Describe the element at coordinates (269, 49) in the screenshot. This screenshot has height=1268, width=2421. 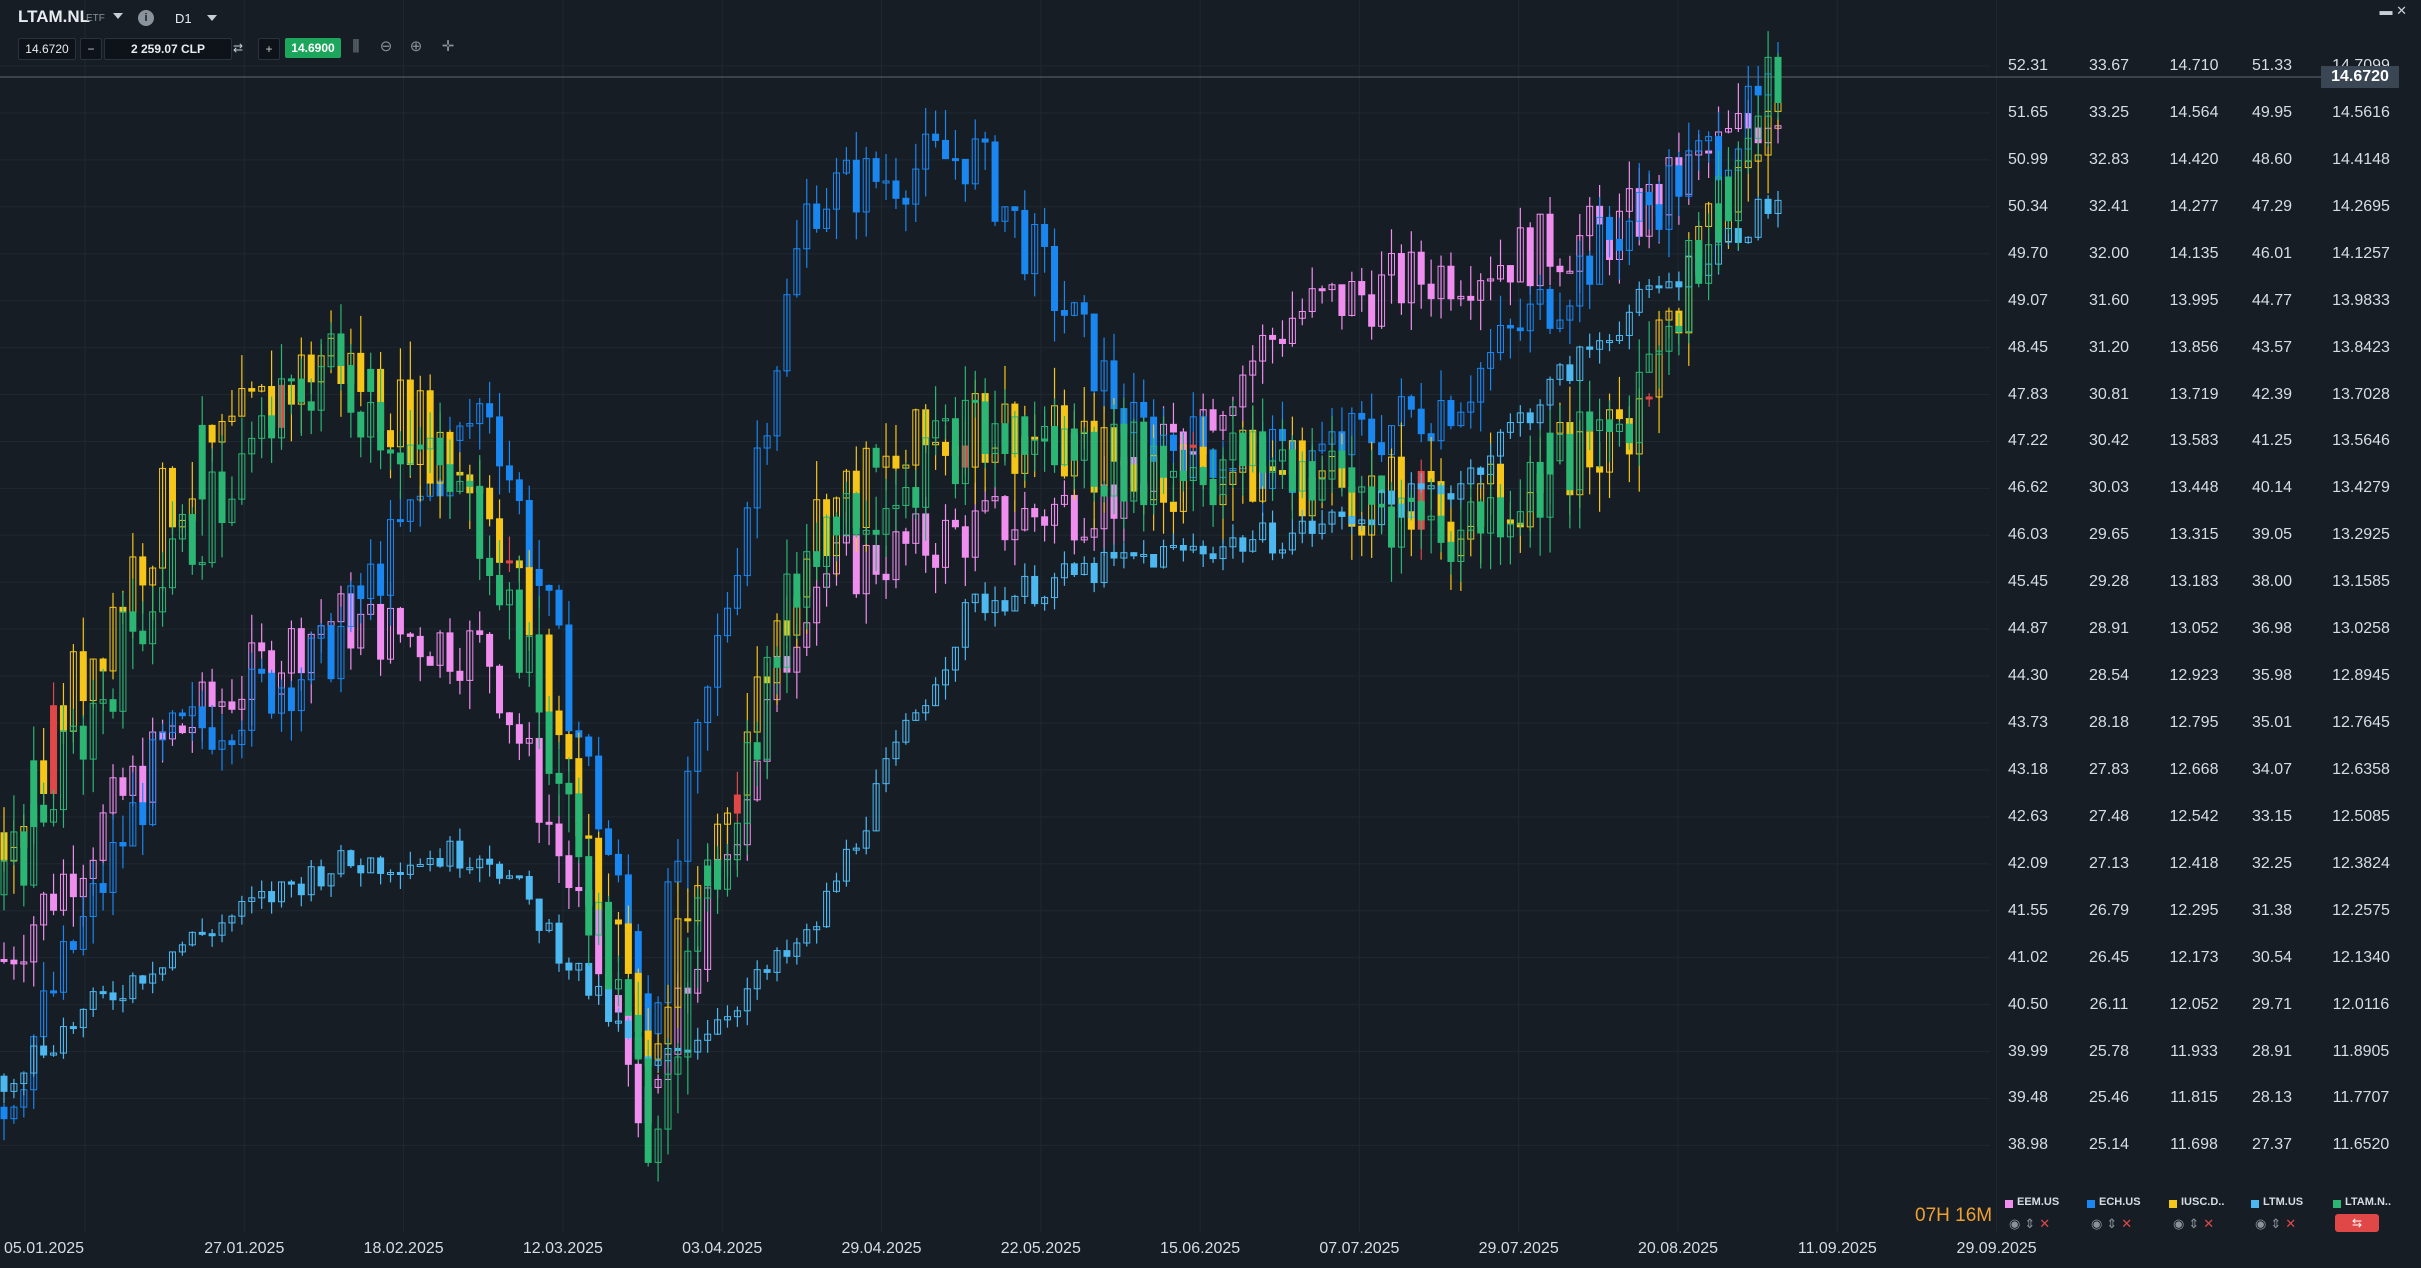
I see `increase-button: +` at that location.